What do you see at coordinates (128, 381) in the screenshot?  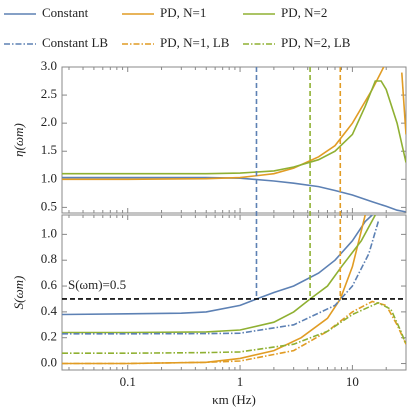 I see `x-tick-label: 0.1` at bounding box center [128, 381].